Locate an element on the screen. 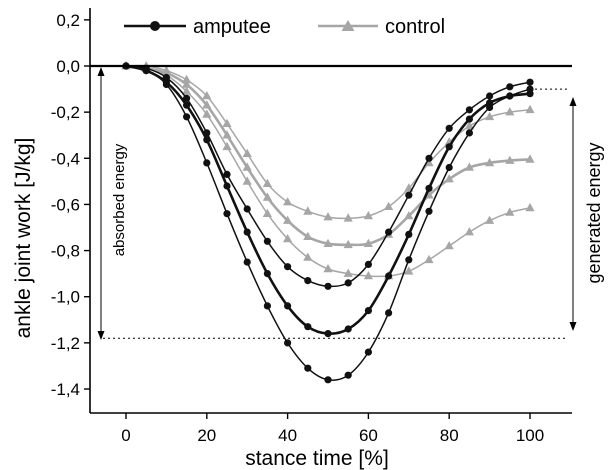  generated-arrow-head-top is located at coordinates (573, 101).